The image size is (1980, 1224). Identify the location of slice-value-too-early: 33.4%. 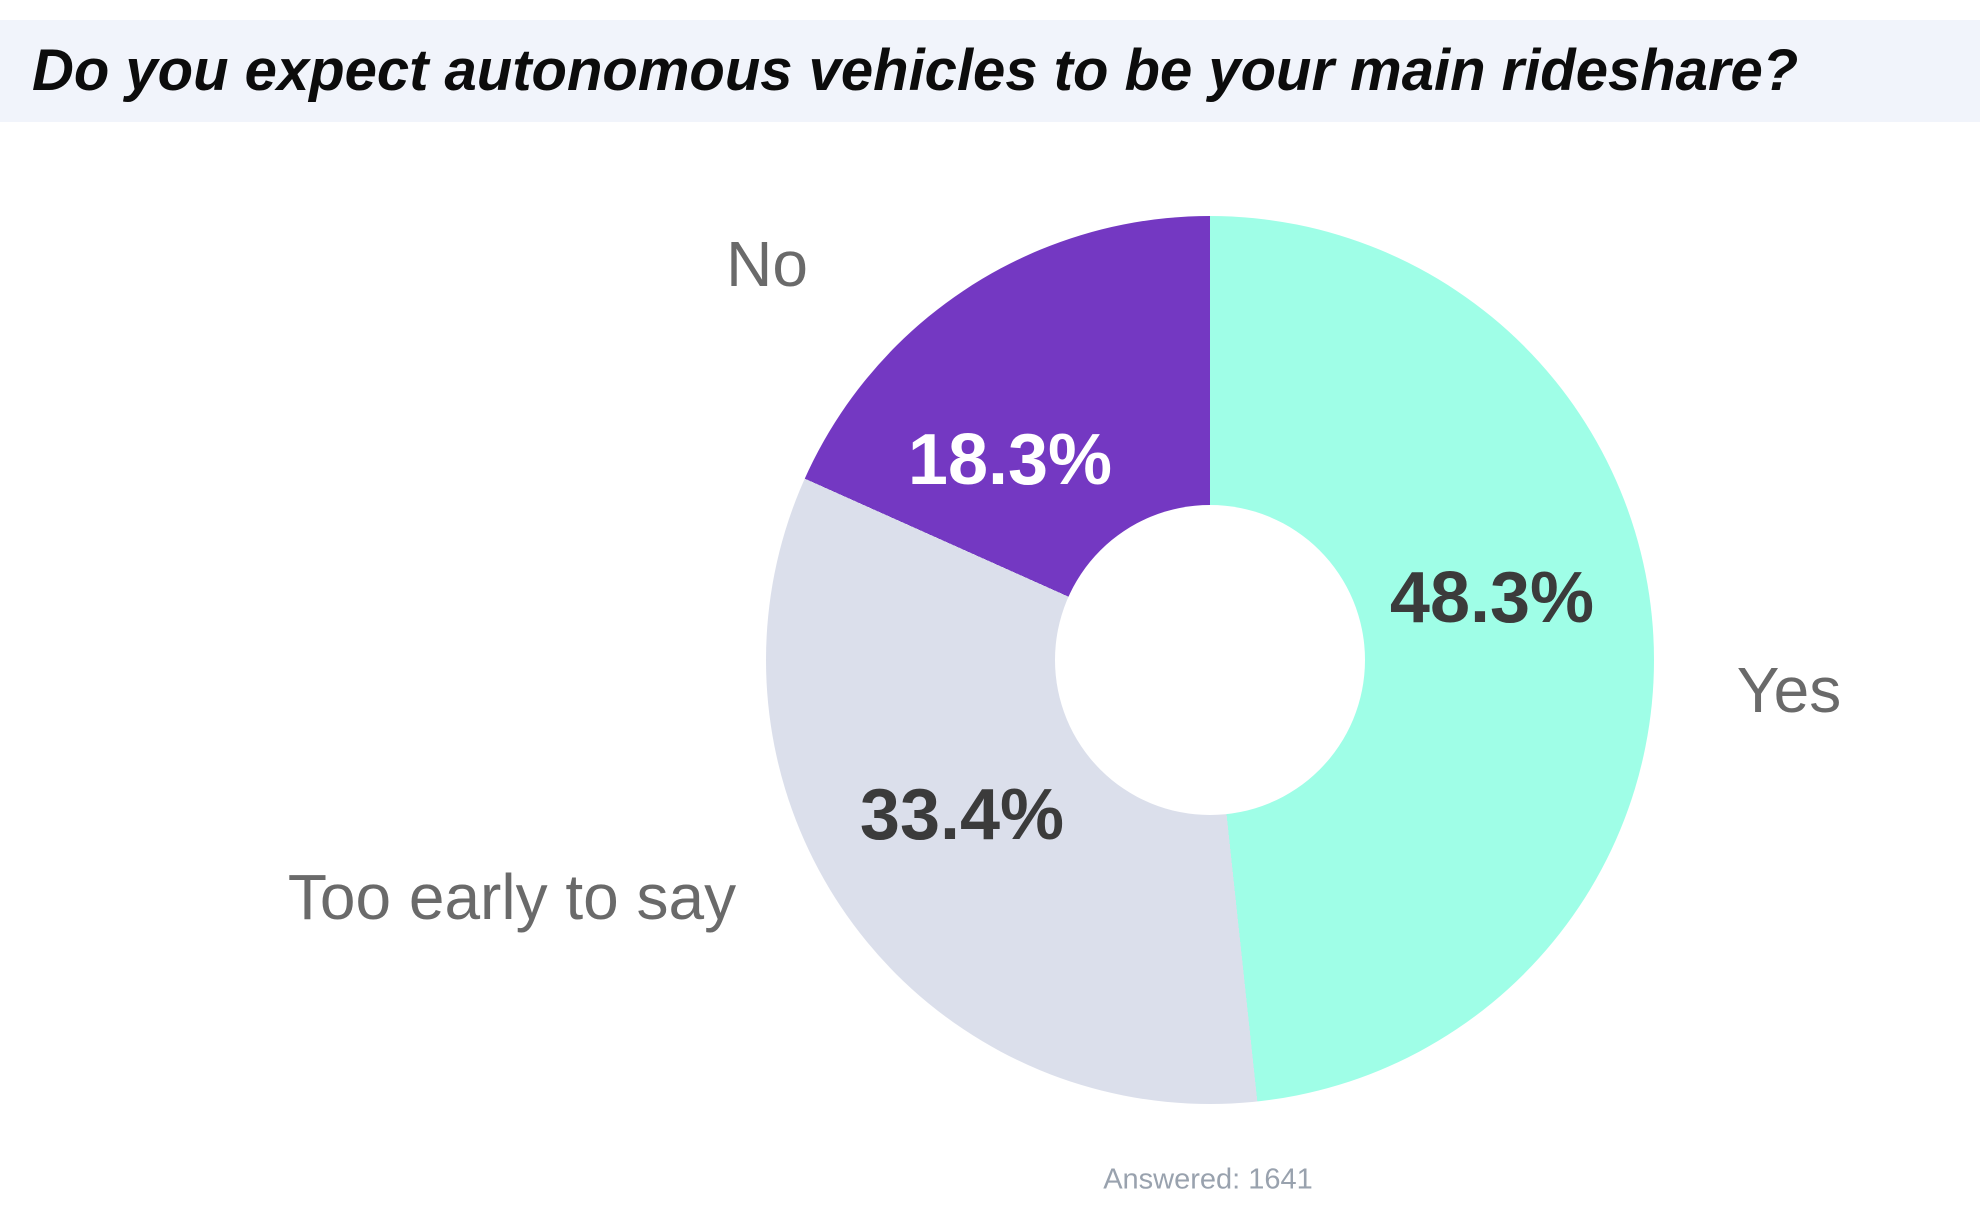
(962, 815).